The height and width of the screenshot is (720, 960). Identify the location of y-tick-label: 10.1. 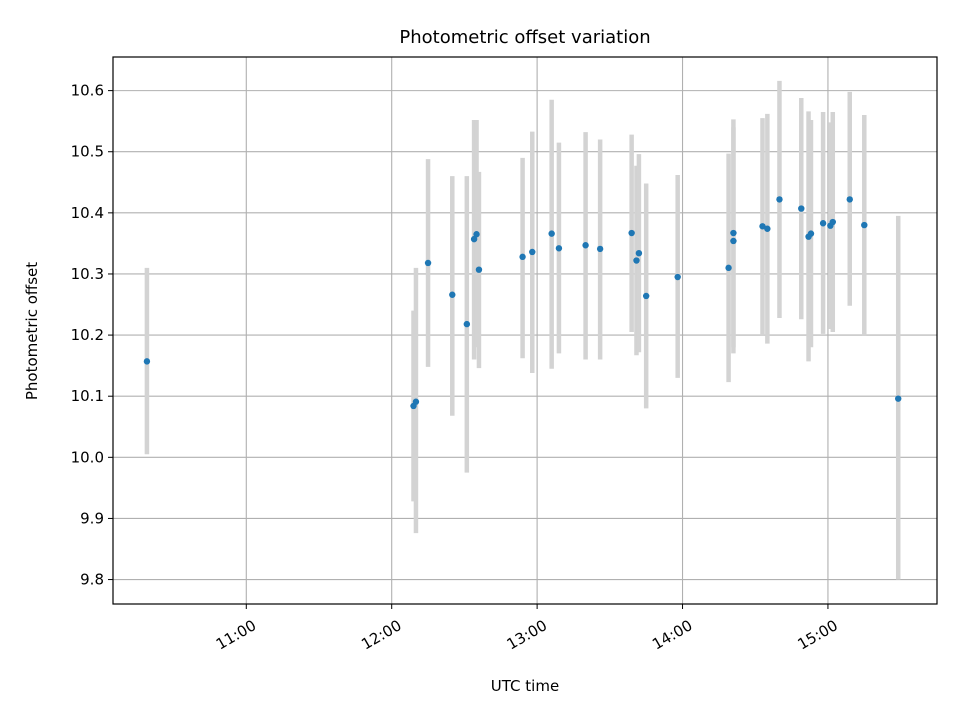
(87, 396).